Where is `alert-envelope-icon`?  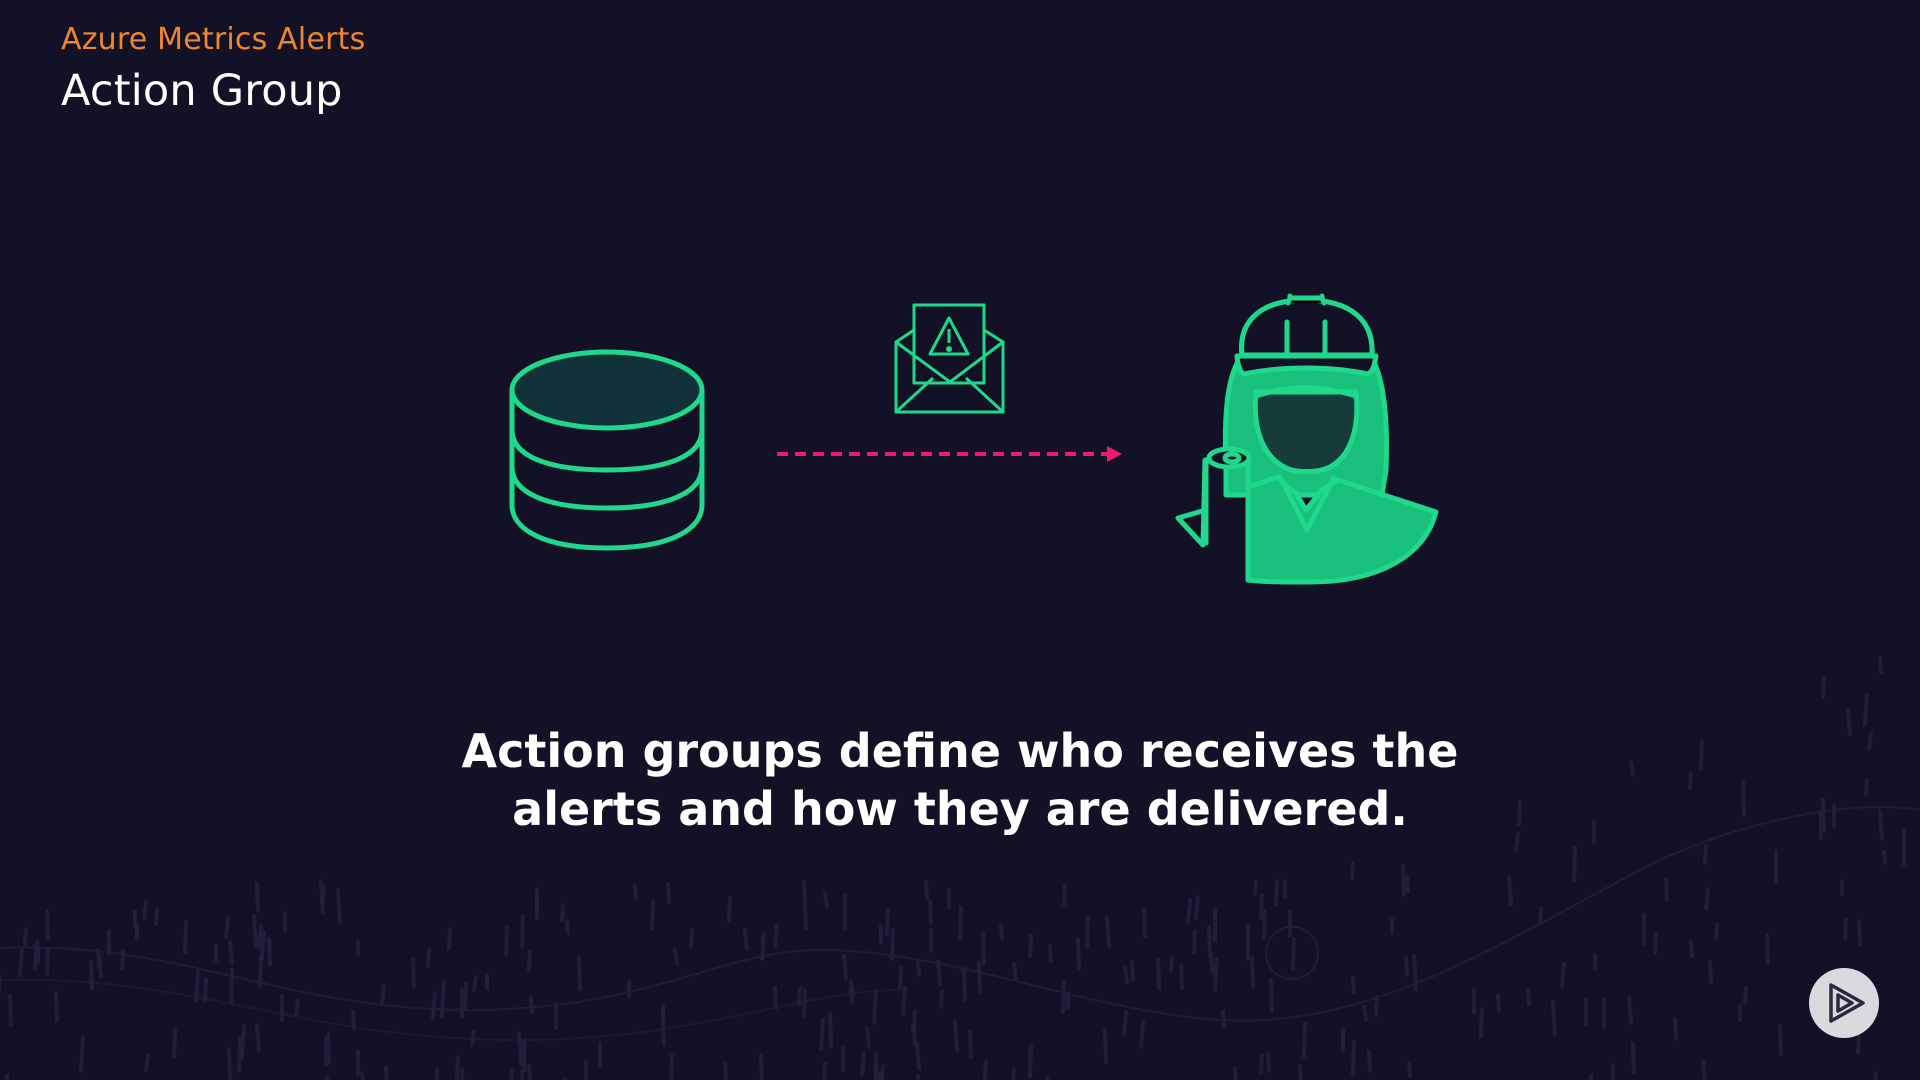
alert-envelope-icon is located at coordinates (949, 358).